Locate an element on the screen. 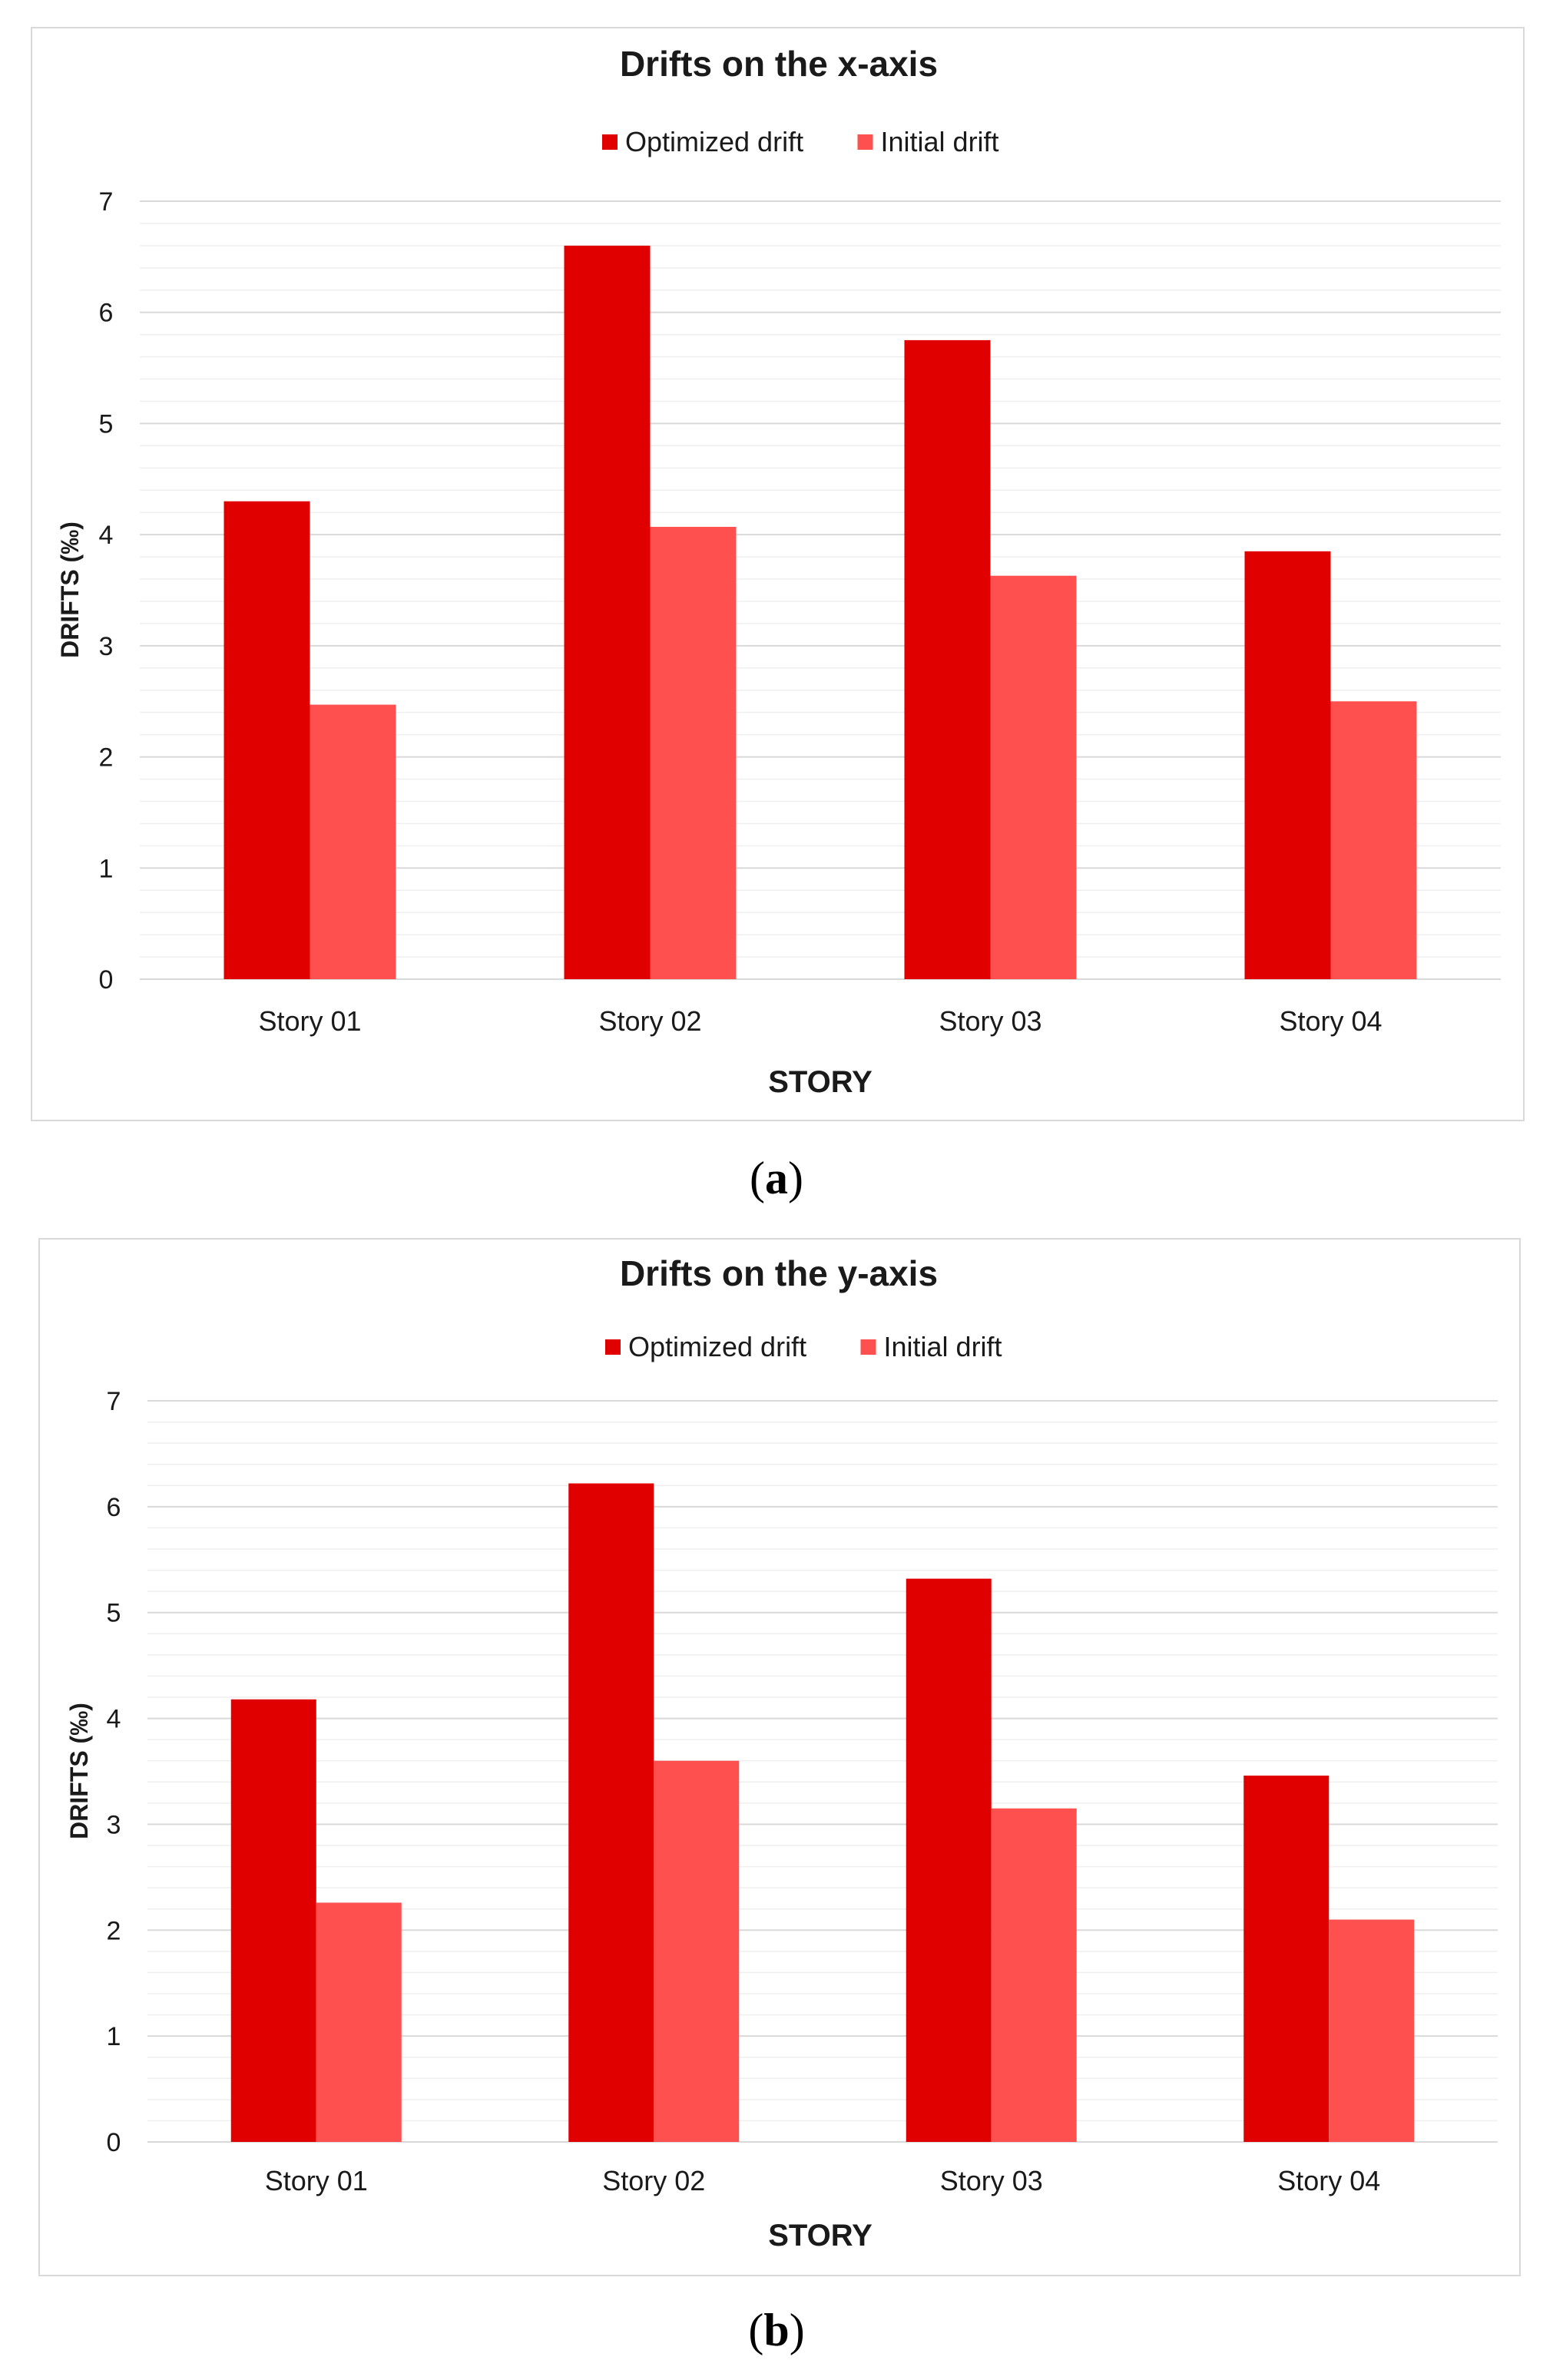  caption-a: (a) is located at coordinates (776, 1178).